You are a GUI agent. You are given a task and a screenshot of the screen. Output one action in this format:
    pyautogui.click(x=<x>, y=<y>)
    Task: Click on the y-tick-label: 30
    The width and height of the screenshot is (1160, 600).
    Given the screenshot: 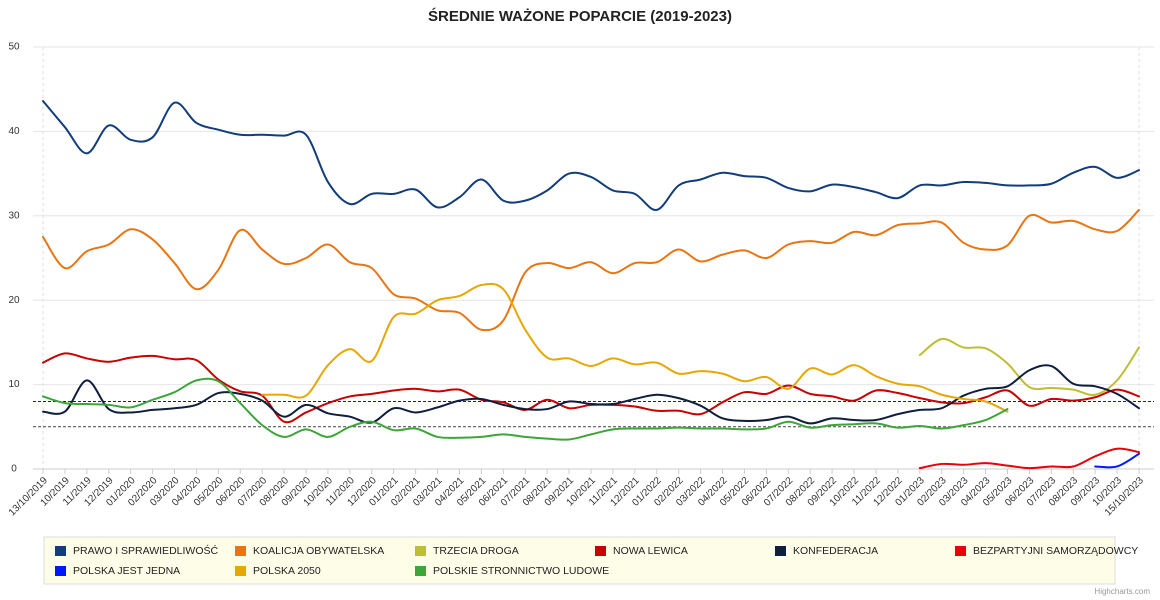 What is the action you would take?
    pyautogui.click(x=14, y=215)
    